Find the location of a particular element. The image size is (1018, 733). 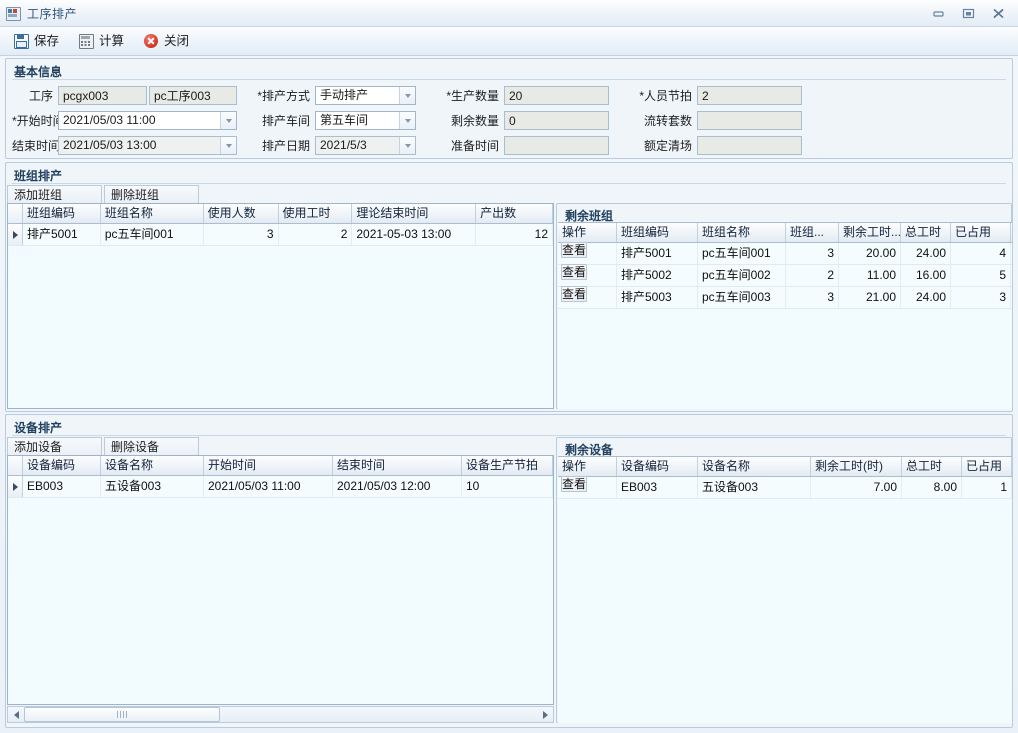

column-header: 结束时间 is located at coordinates (397, 465).